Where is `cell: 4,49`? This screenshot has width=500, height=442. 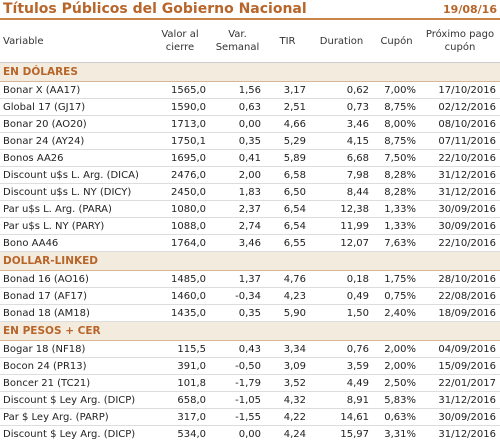
cell: 4,49 is located at coordinates (341, 383).